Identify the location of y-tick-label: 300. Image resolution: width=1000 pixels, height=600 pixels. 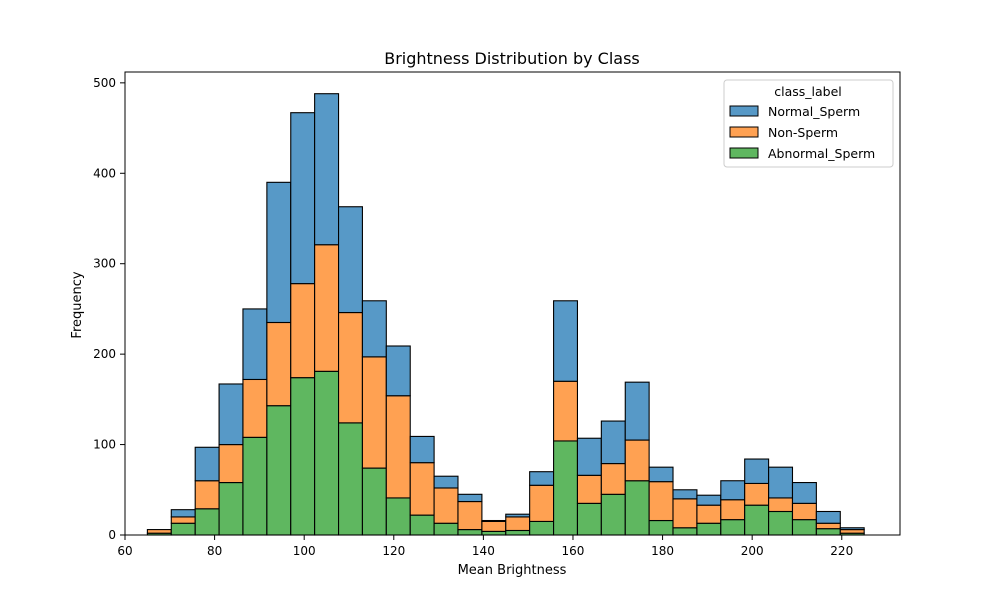
(104, 264).